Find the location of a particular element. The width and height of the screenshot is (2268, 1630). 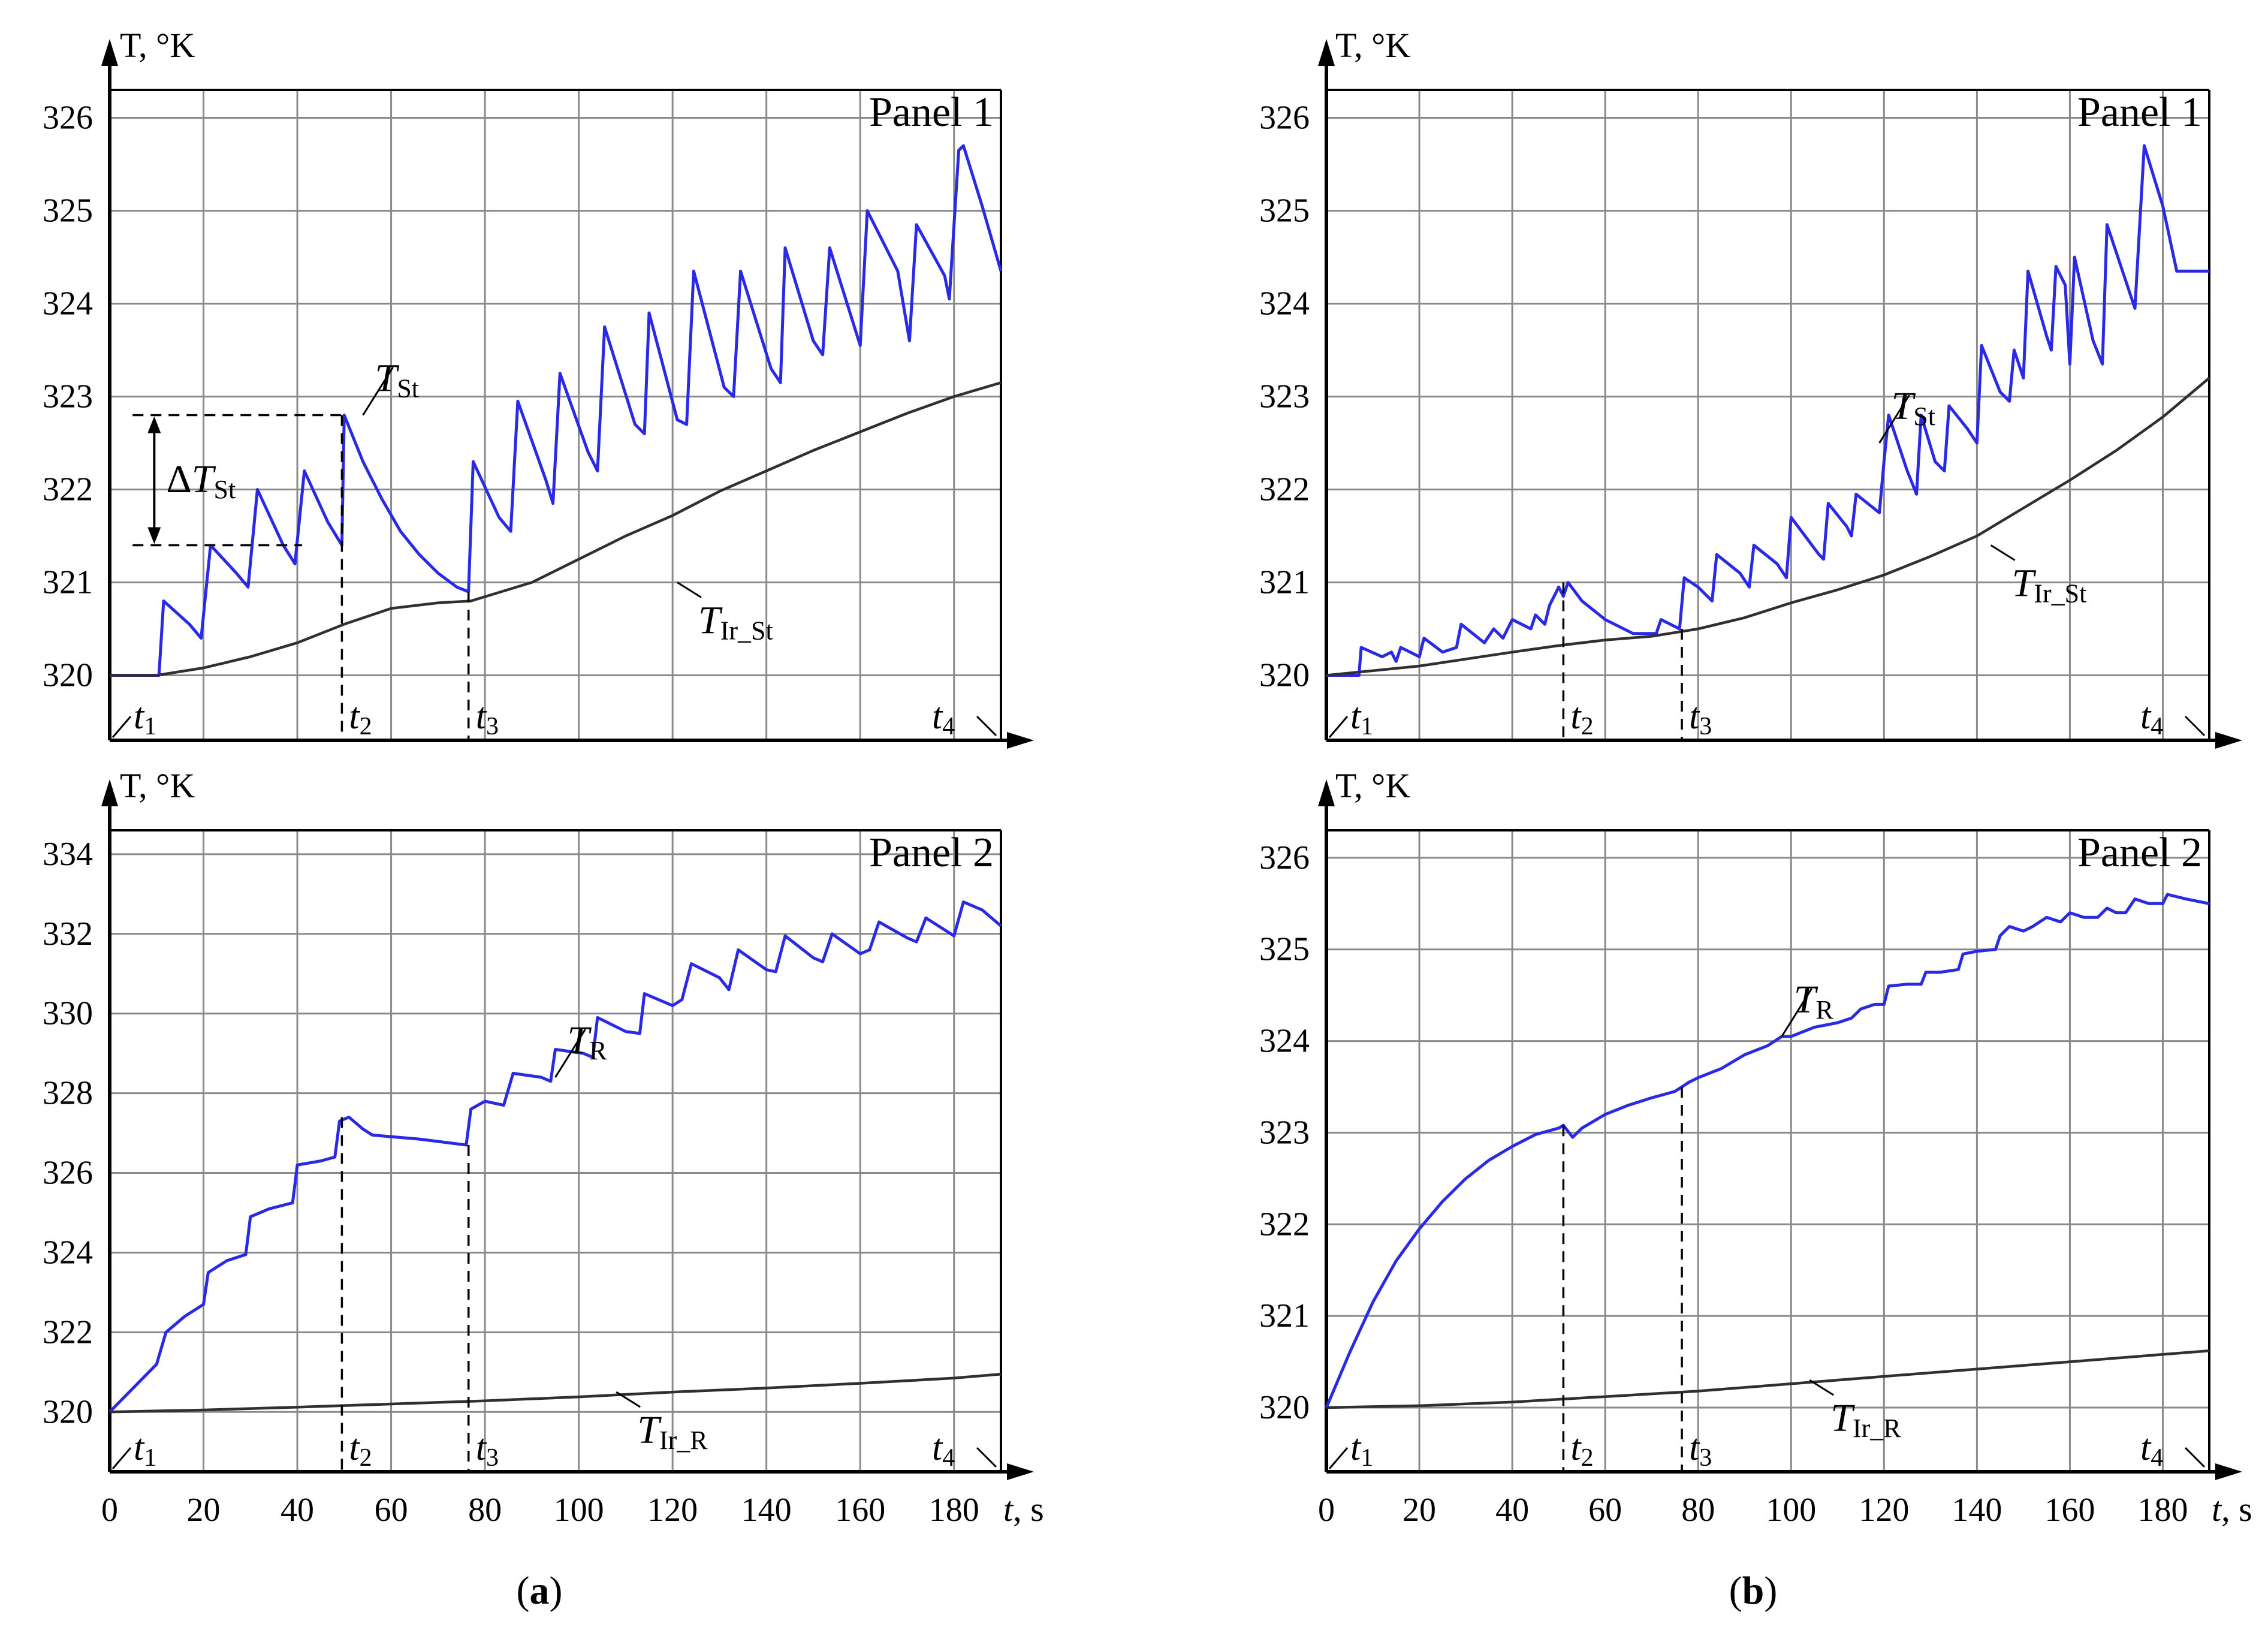

a_panel1-time-t4: t4 is located at coordinates (944, 718).